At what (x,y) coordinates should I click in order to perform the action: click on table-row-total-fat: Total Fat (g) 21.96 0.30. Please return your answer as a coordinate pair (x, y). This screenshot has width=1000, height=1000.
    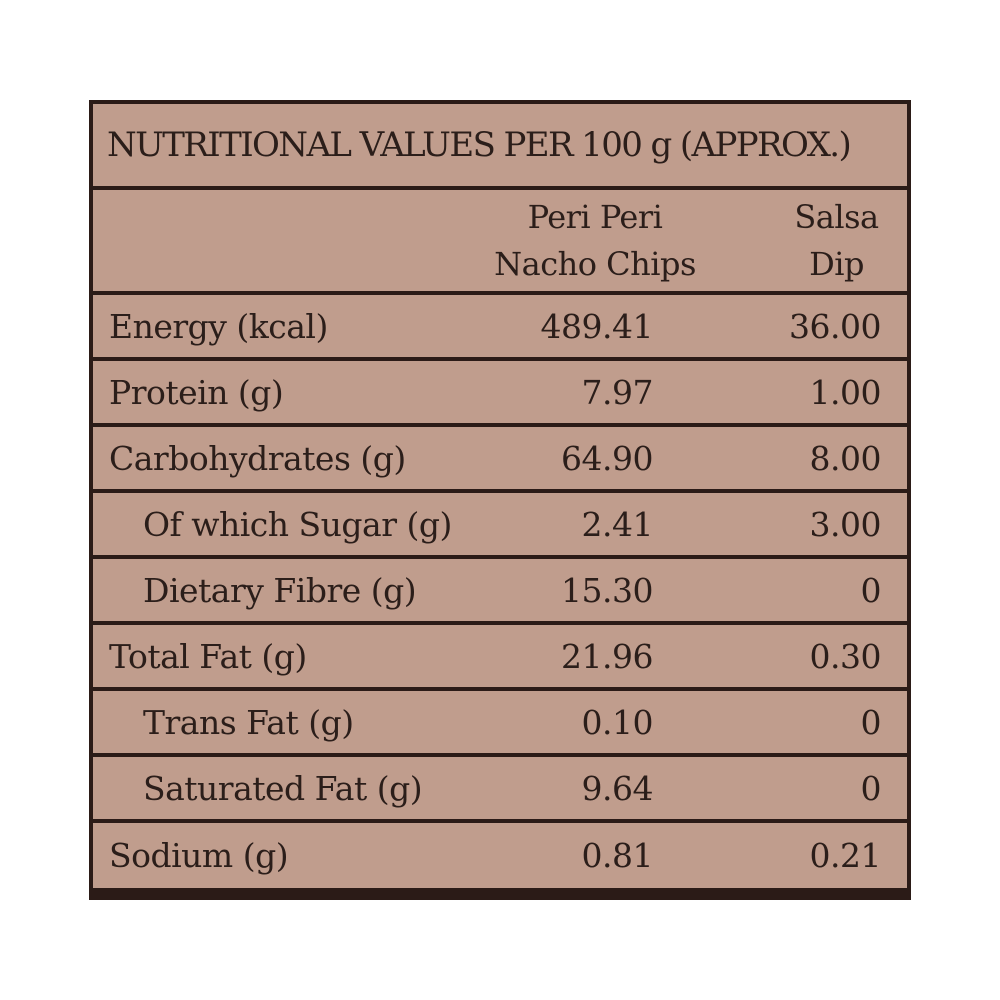
    Looking at the image, I should click on (500, 656).